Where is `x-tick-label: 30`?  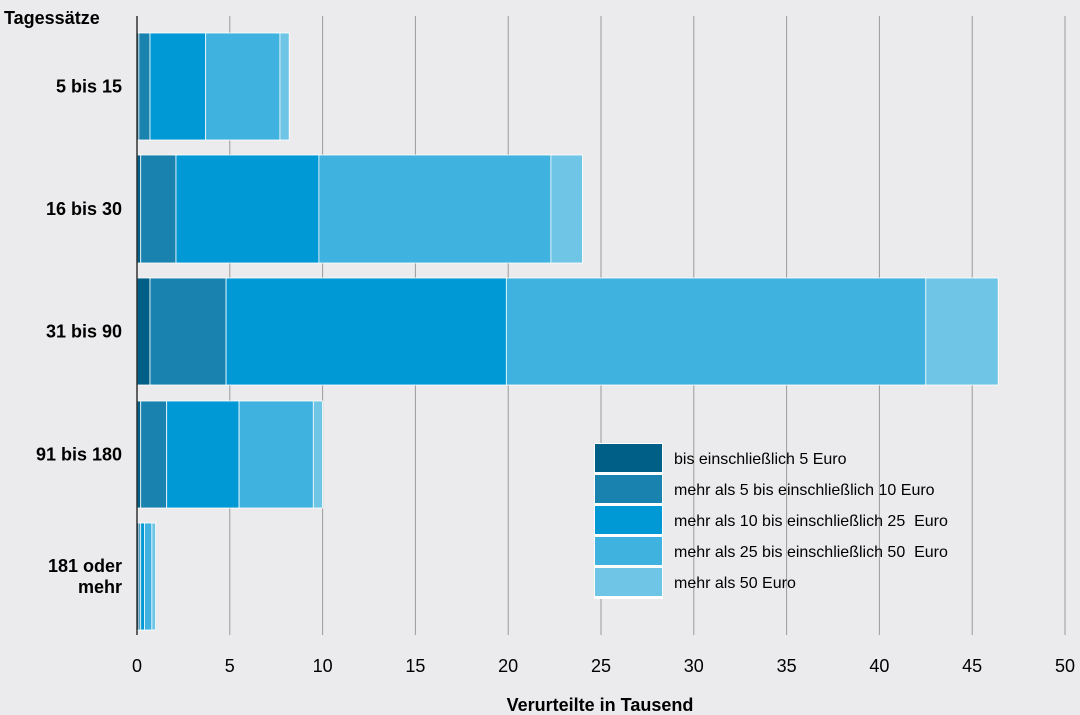 x-tick-label: 30 is located at coordinates (694, 666).